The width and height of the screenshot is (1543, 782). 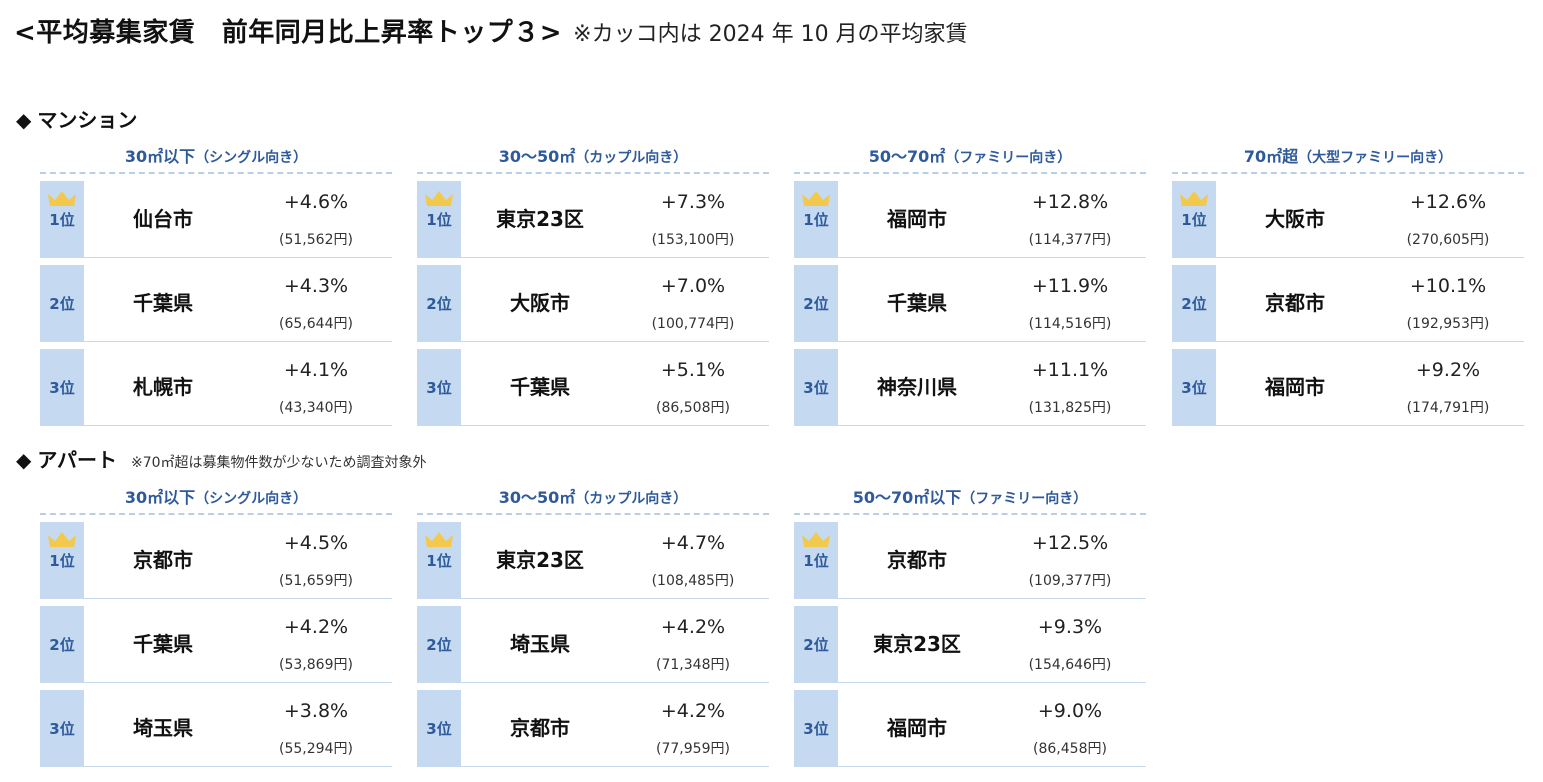 I want to click on category-name: 50～70㎡, so click(x=907, y=156).